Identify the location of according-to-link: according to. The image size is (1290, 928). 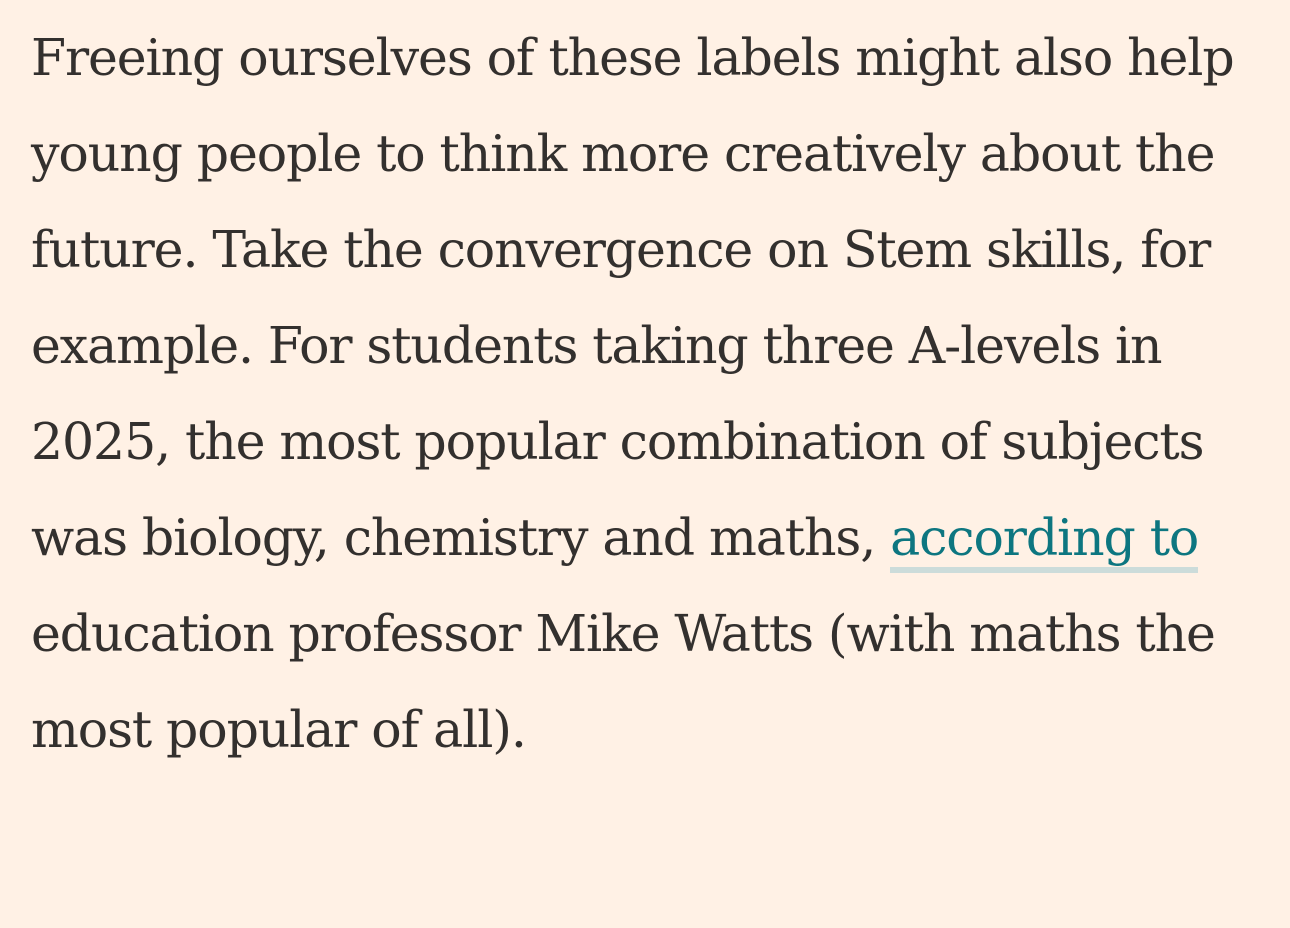
(1044, 540).